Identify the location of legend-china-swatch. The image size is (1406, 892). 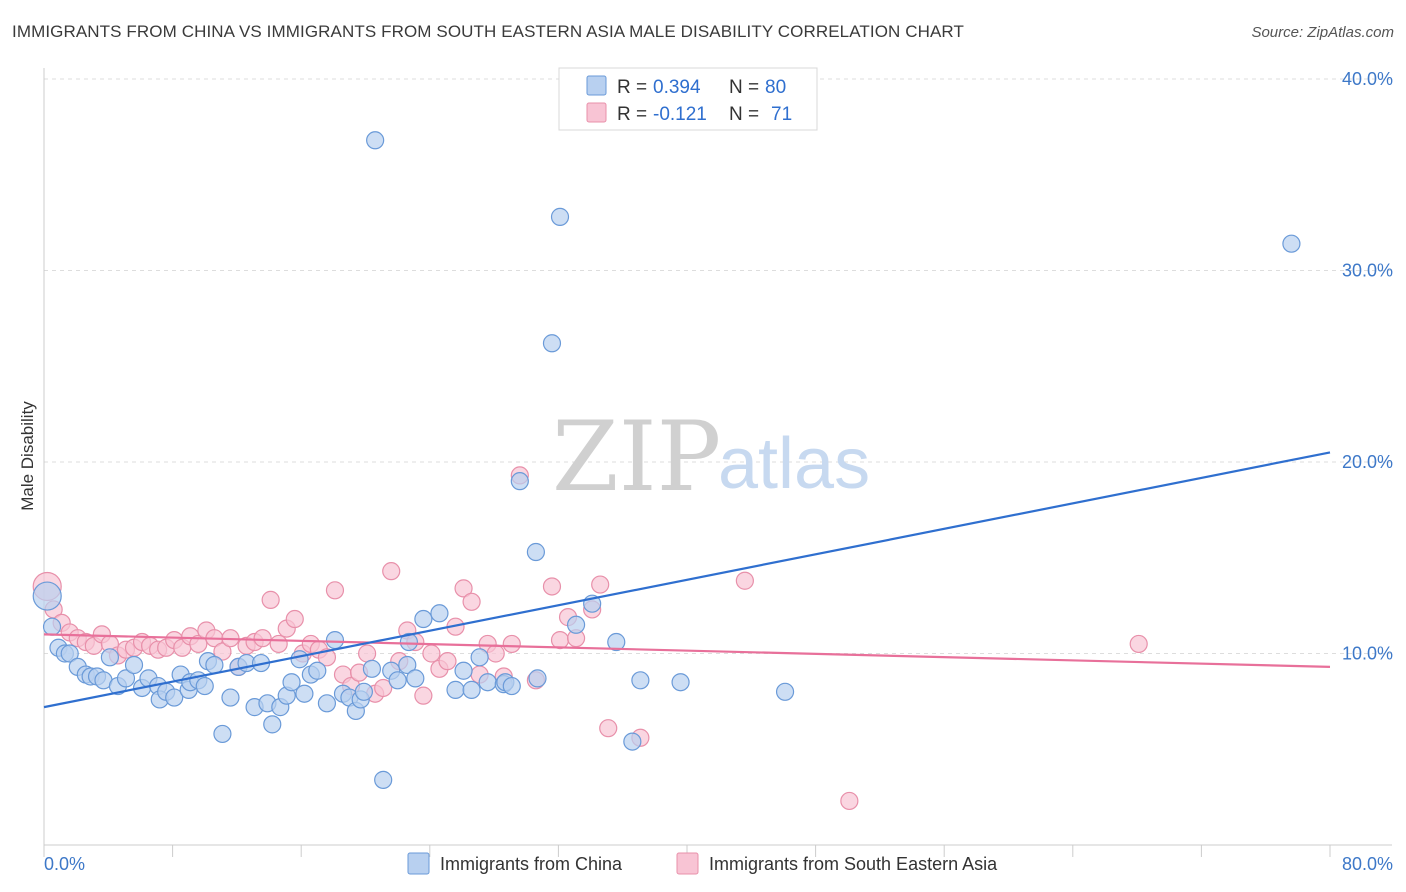
(418, 863).